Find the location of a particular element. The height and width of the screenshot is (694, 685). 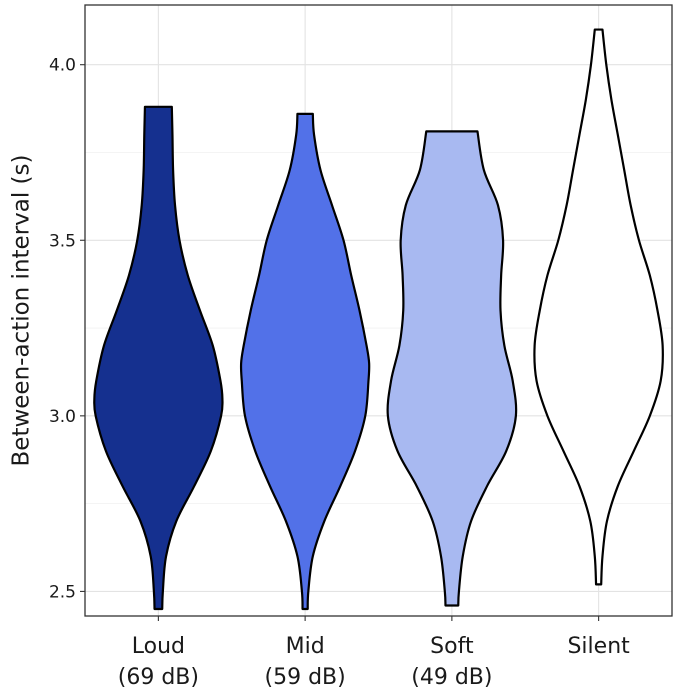

x-axis: Loud (69 dB) Mid (59 dB) Soft (49 dB) Silent is located at coordinates (374, 653).